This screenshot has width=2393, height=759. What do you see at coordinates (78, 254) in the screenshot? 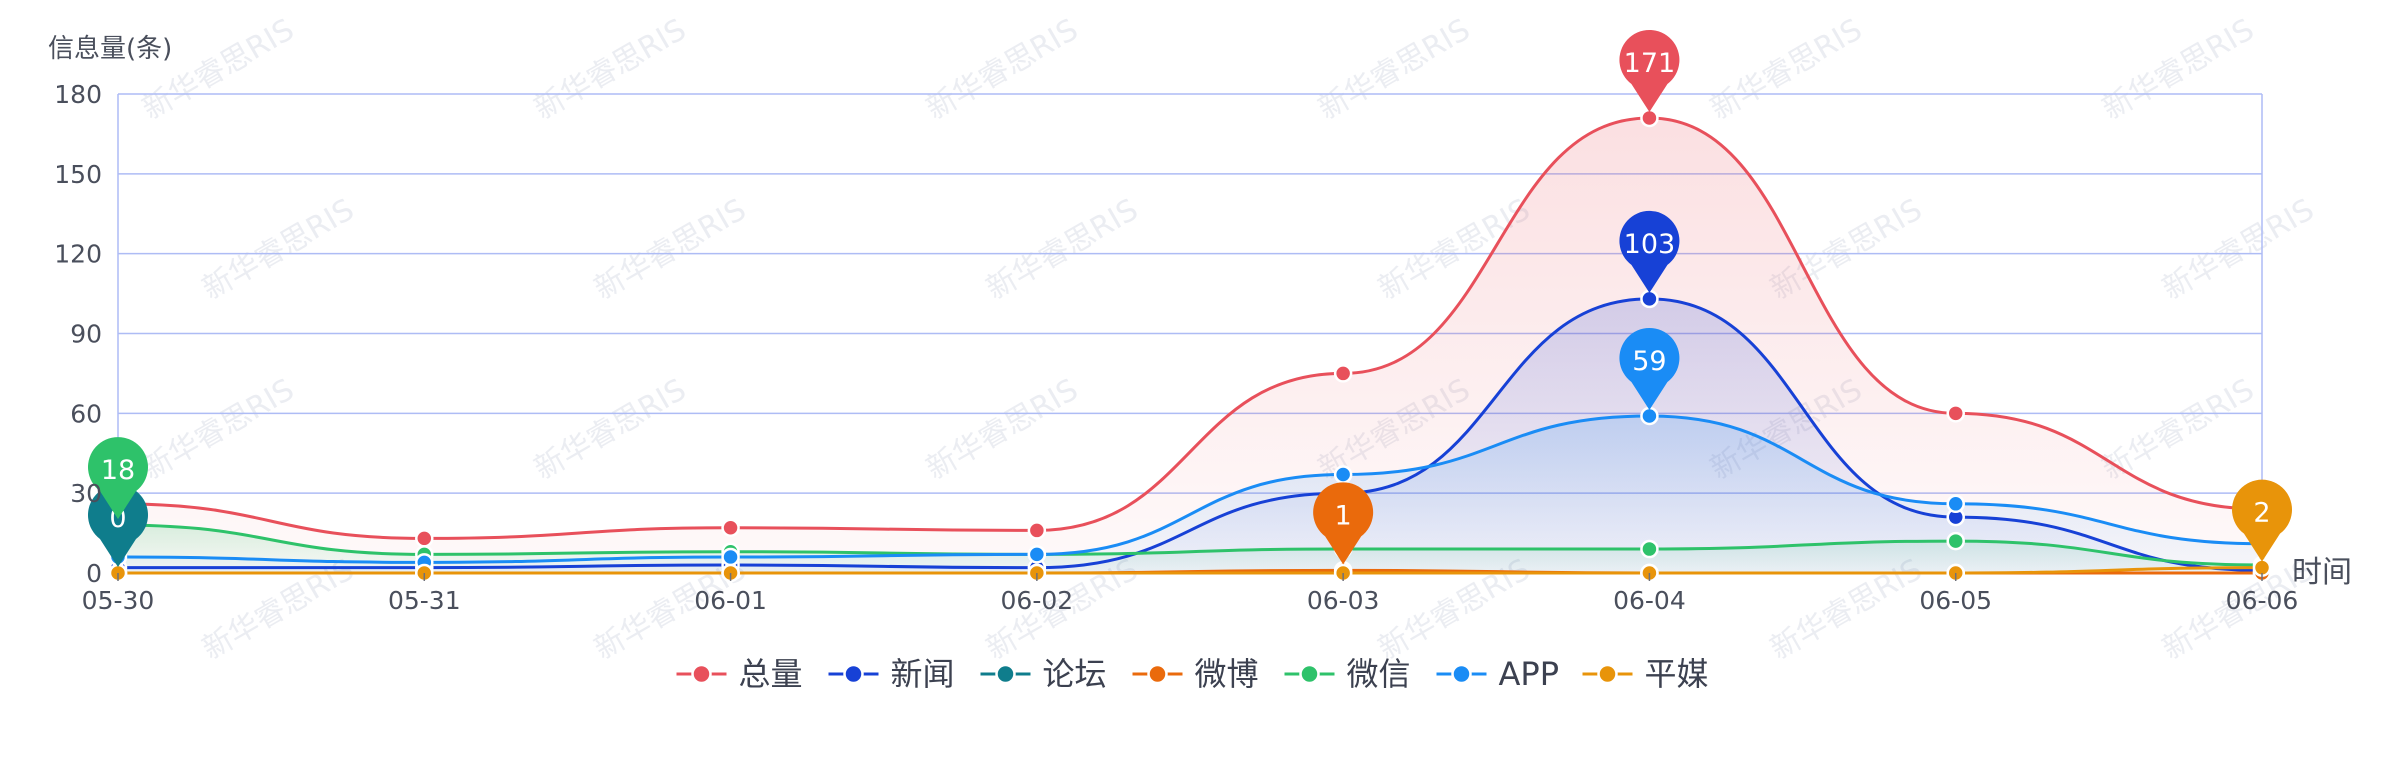
I see `y-tick-label: 120` at bounding box center [78, 254].